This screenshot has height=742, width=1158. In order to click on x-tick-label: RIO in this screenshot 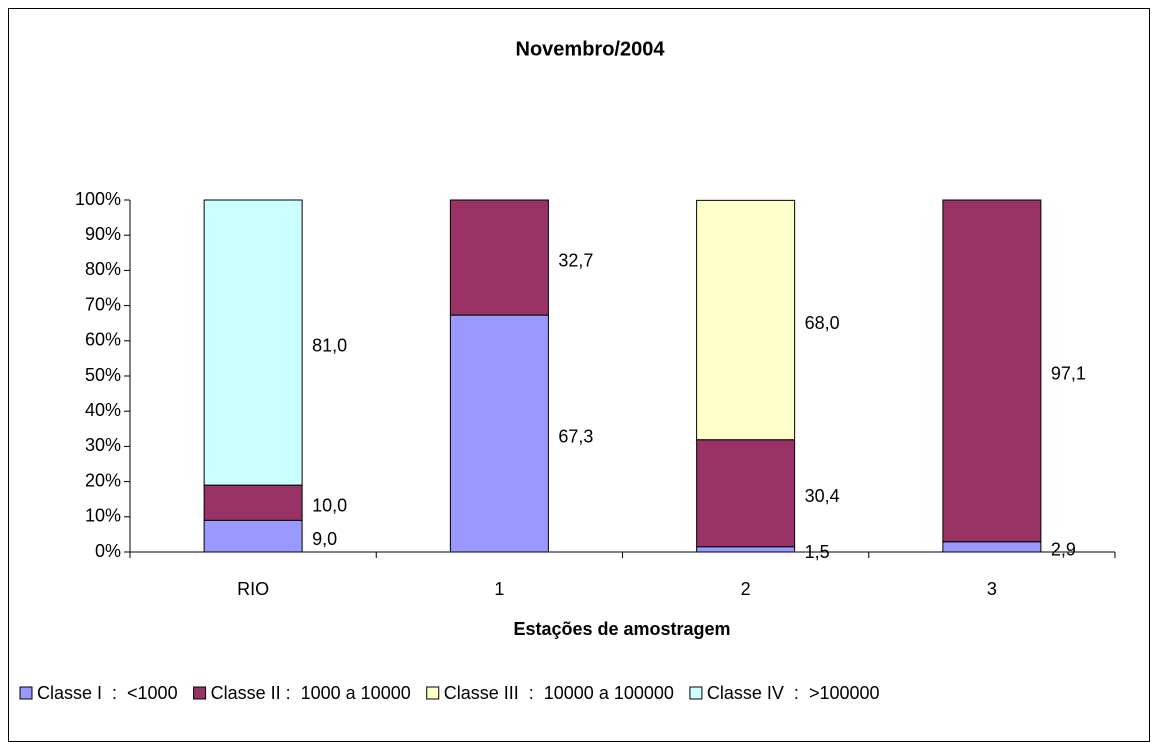, I will do `click(253, 589)`.